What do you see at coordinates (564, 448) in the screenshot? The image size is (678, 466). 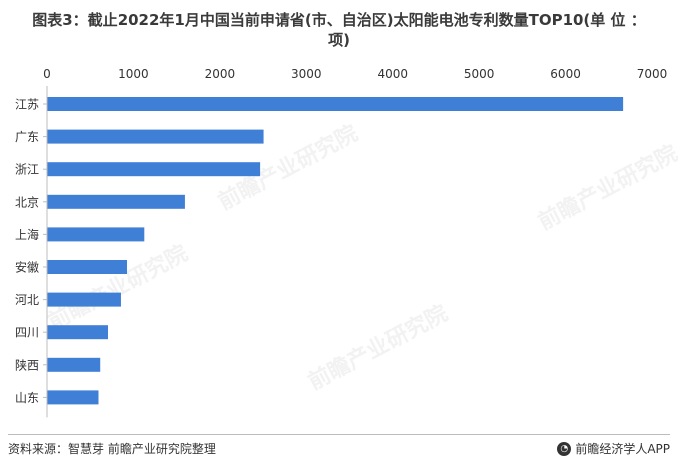 I see `qianzhan-logo-icon: ◔` at bounding box center [564, 448].